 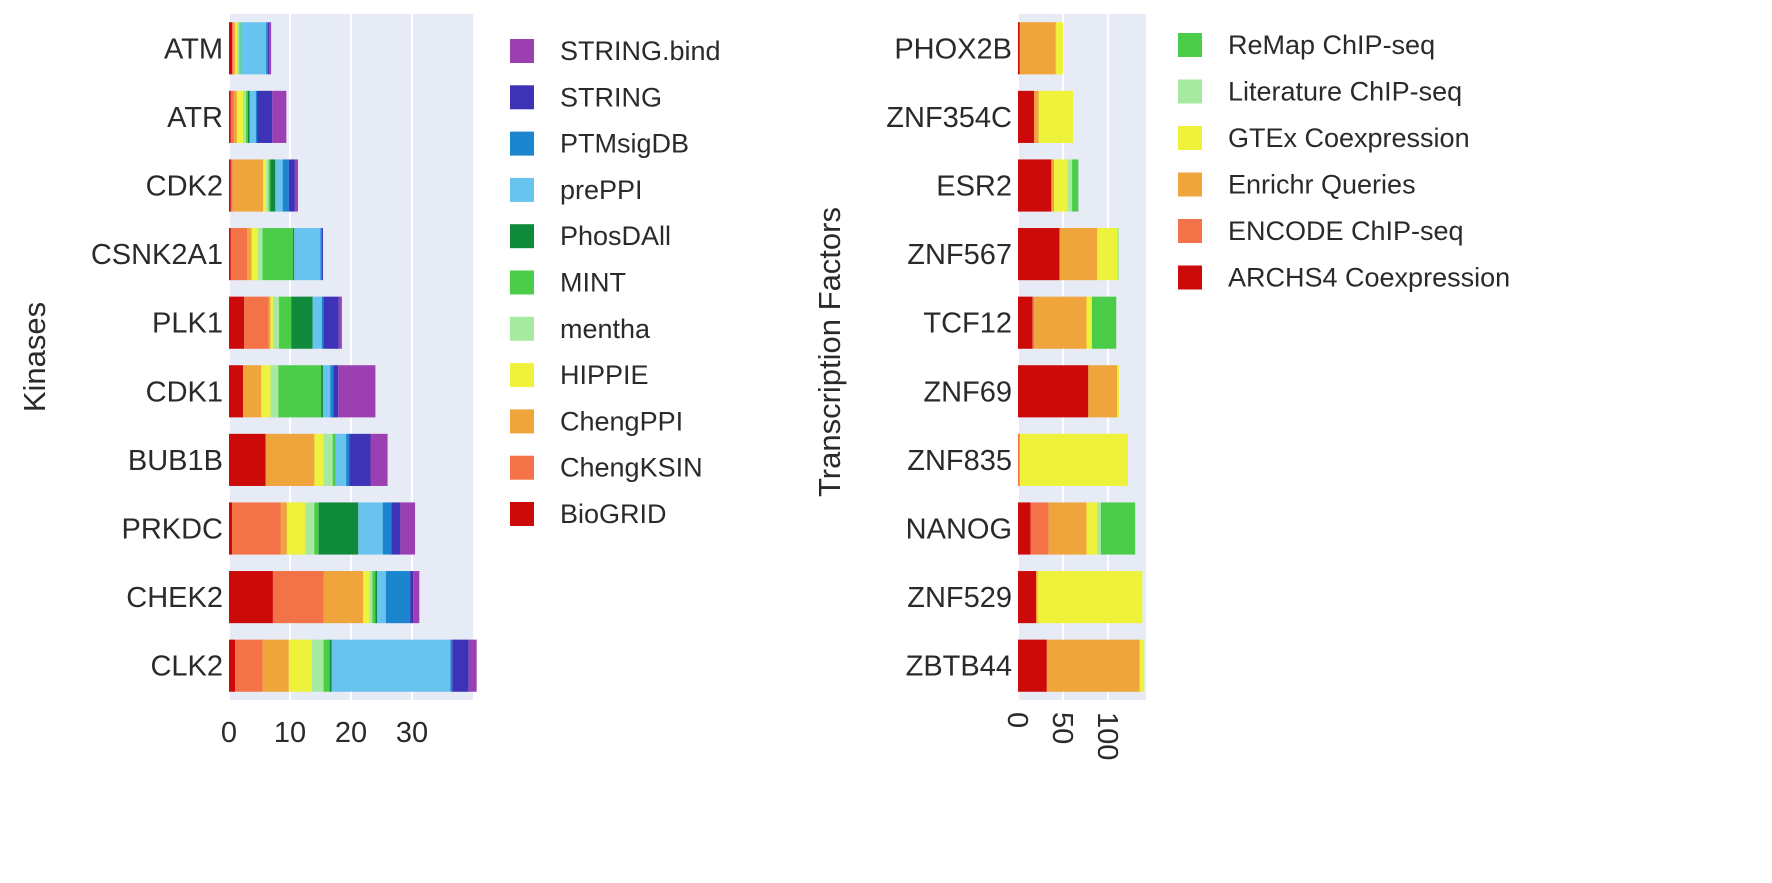 I want to click on category-label: TCF12, so click(x=967, y=324).